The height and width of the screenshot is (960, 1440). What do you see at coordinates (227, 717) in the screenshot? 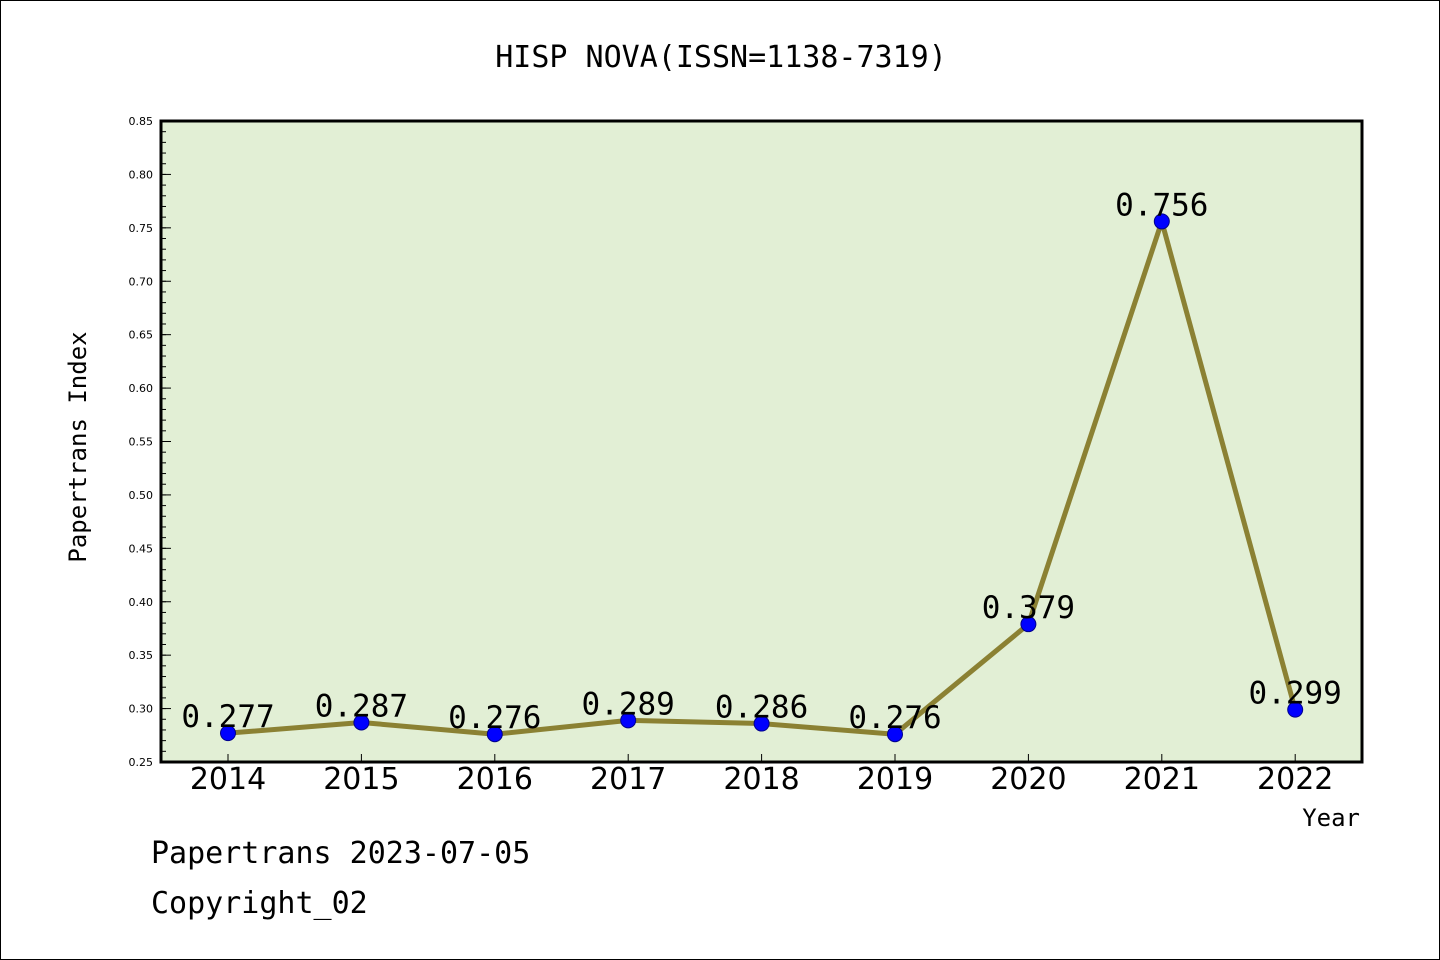
I see `data-label: 0.277` at bounding box center [227, 717].